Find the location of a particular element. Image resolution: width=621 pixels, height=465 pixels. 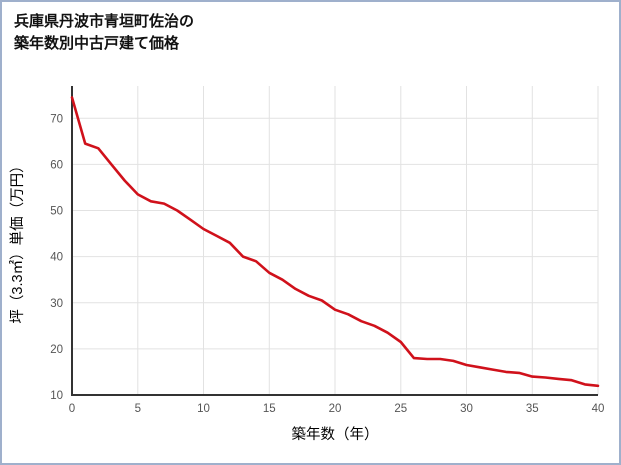

y-tick-label: 70 is located at coordinates (56, 119).